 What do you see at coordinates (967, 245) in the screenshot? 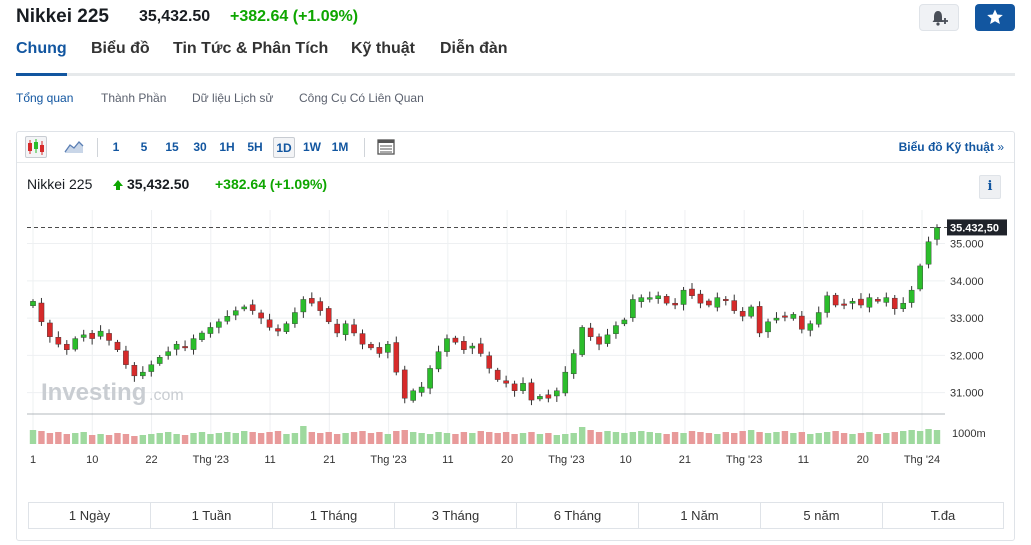
I see `y-tick-label: 35.000` at bounding box center [967, 245].